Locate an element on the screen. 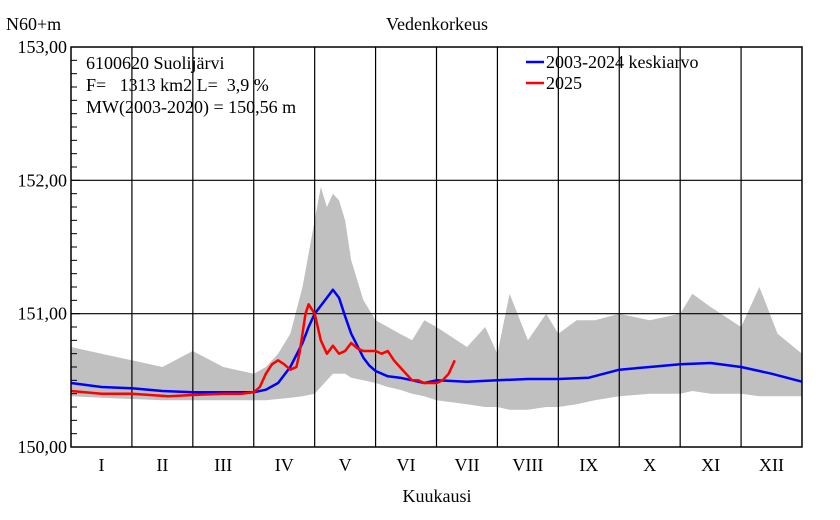 Image resolution: width=840 pixels, height=520 pixels. month-label: IV is located at coordinates (284, 465).